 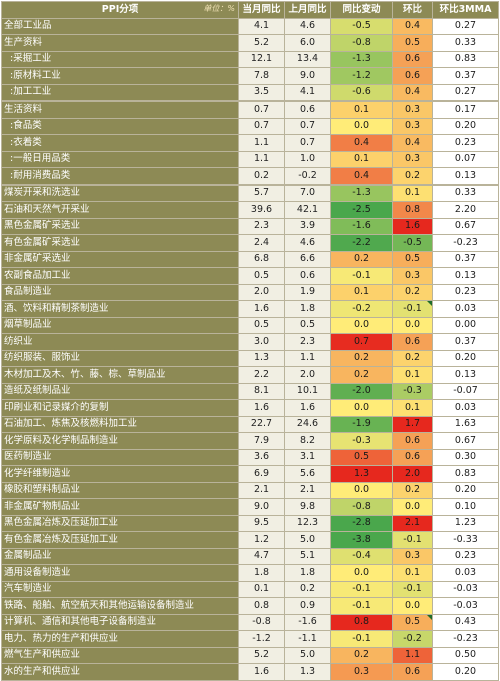 I want to click on prev-yoy-cell: 9.8, so click(x=307, y=507).